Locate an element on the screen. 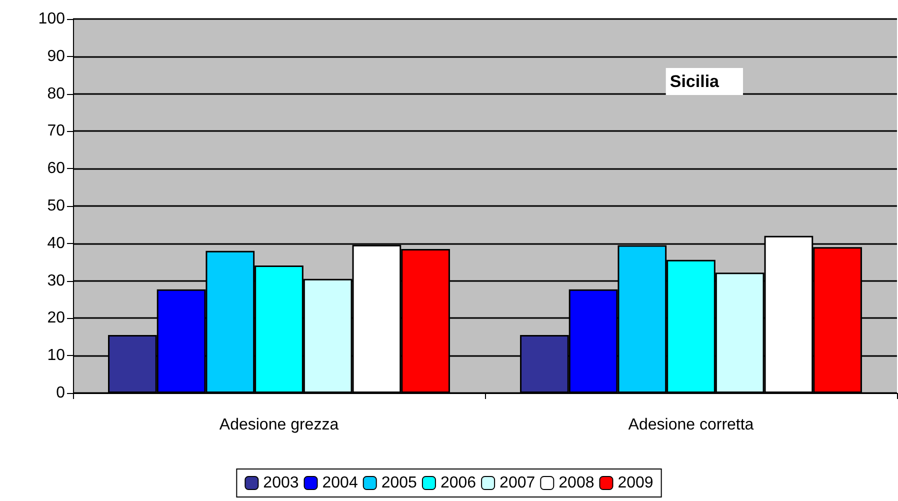 This screenshot has width=898, height=501. legend-label: 2003 is located at coordinates (281, 483).